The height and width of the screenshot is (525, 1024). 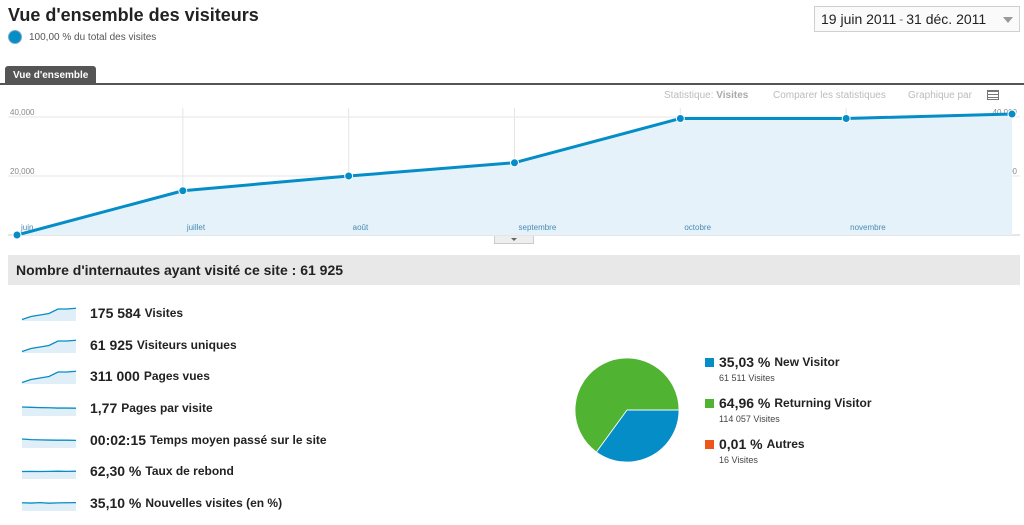 I want to click on metric-row: 61 925 Visiteurs uniques, so click(x=173, y=345).